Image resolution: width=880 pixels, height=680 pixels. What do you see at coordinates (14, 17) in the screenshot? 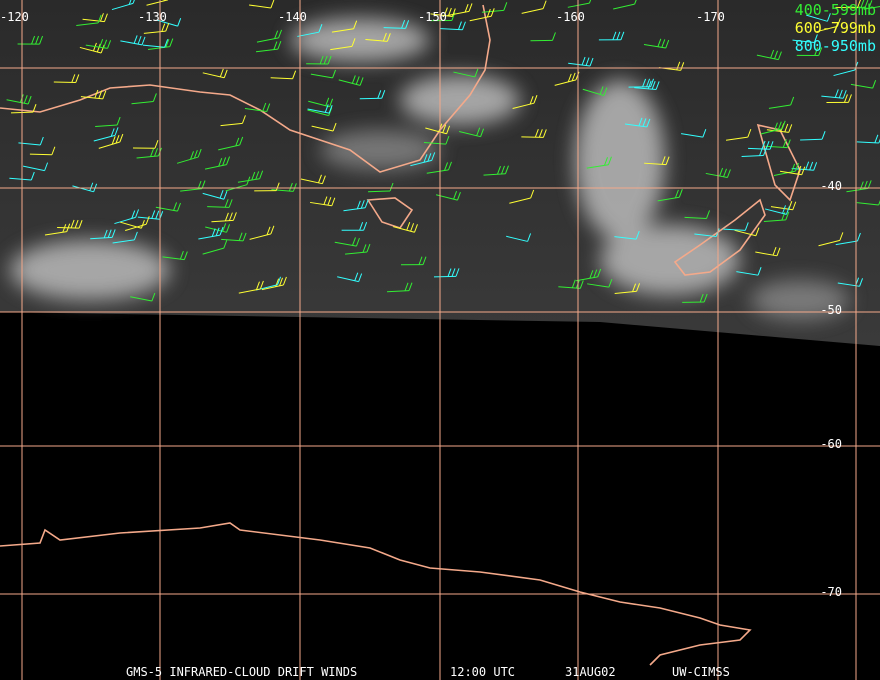
I see `longitude-label: -120` at bounding box center [14, 17].